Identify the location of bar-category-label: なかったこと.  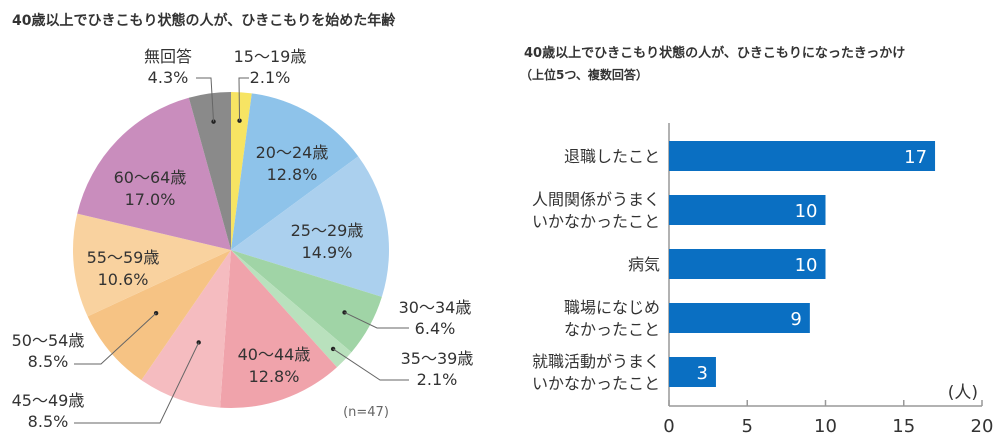
(612, 329).